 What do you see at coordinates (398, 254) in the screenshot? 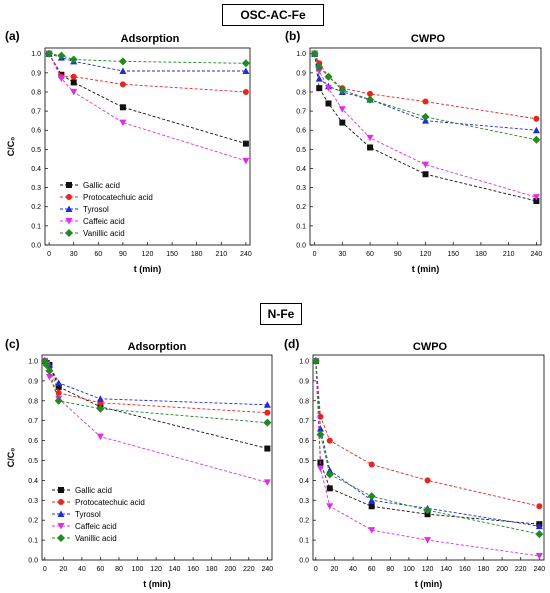
I see `x-tick-label: 90` at bounding box center [398, 254].